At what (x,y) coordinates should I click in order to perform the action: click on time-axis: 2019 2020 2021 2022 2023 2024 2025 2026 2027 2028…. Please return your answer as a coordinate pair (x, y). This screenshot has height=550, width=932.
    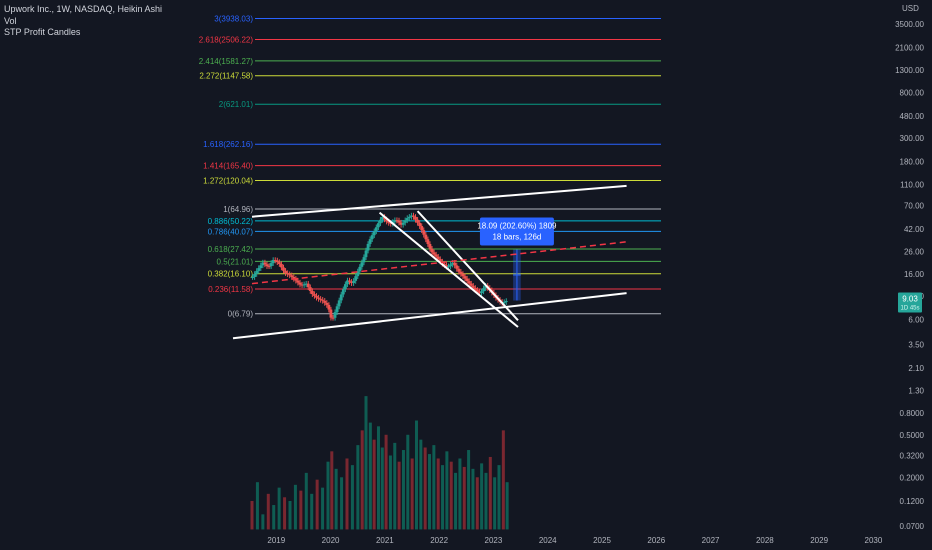
    Looking at the image, I should click on (466, 541).